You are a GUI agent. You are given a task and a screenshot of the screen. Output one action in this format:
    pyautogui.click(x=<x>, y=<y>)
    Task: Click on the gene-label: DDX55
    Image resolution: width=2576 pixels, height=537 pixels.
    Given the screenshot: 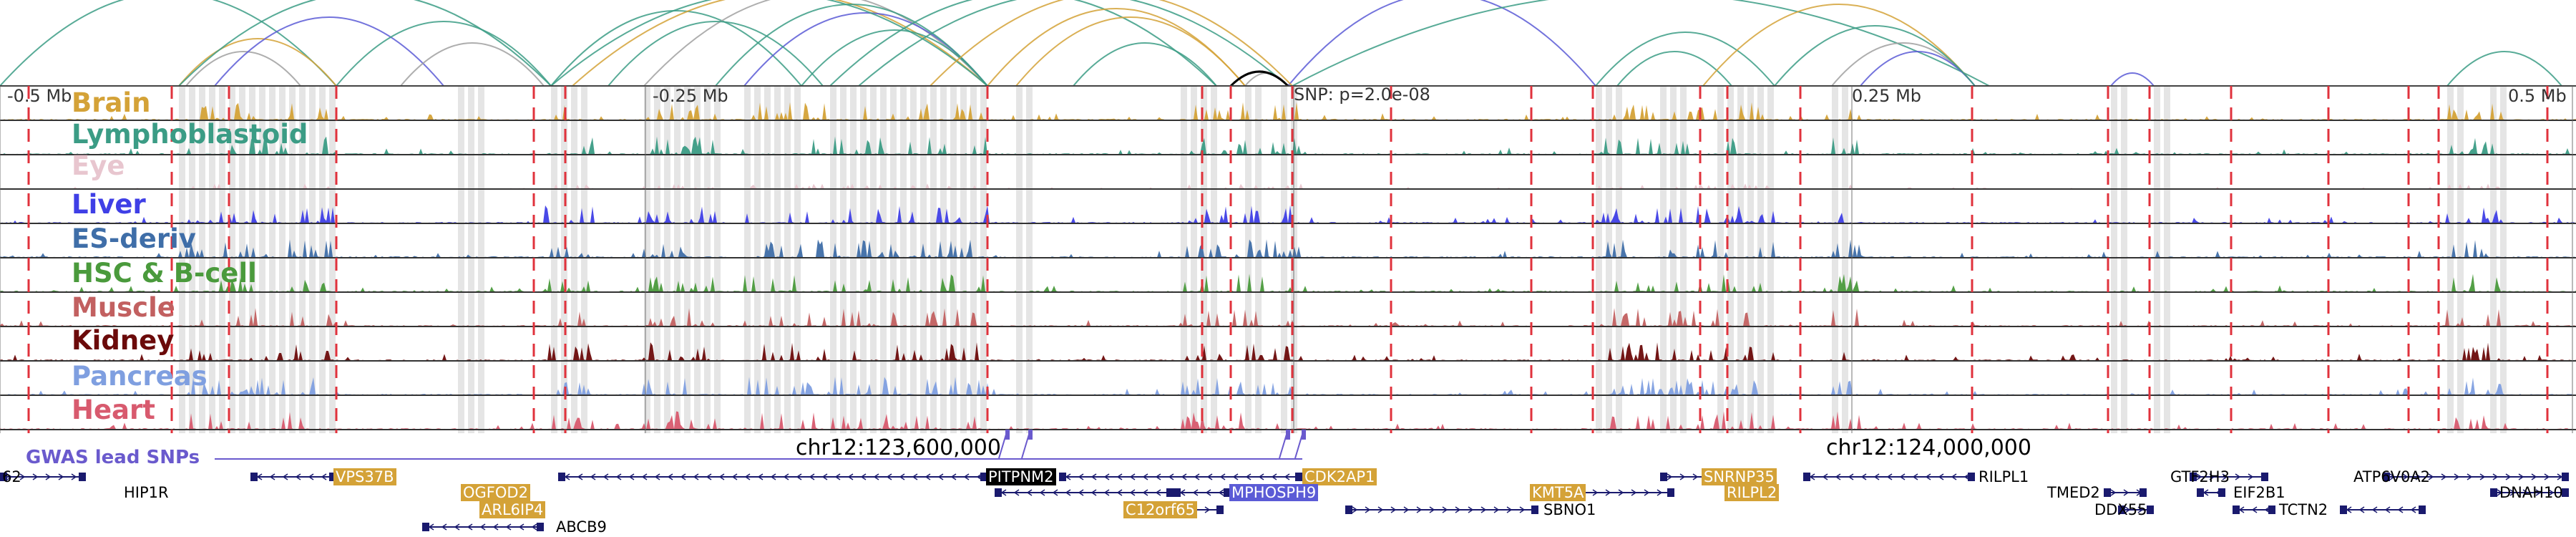 What is the action you would take?
    pyautogui.click(x=2120, y=509)
    